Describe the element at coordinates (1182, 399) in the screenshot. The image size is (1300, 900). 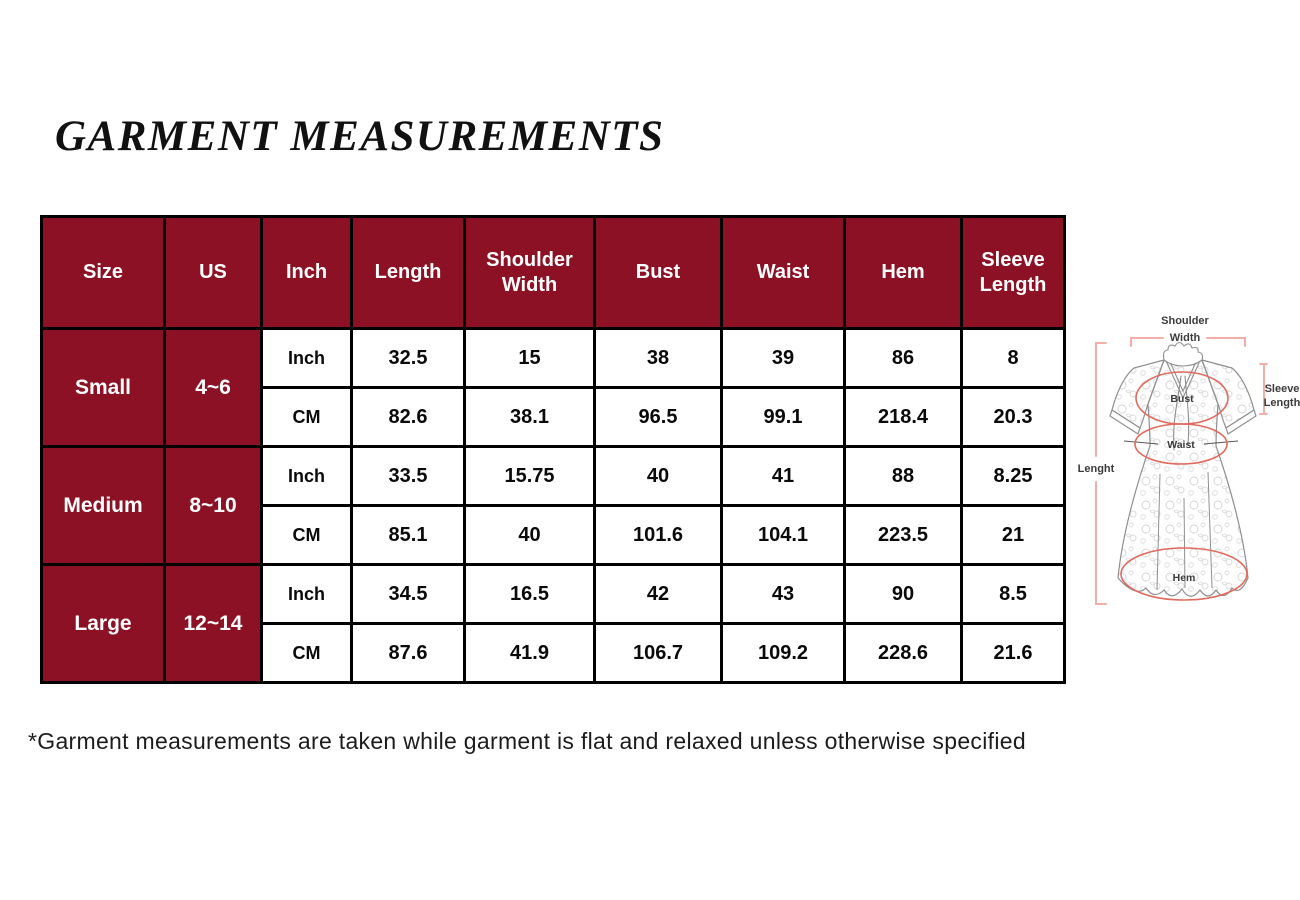
I see `bust-label: Bust` at that location.